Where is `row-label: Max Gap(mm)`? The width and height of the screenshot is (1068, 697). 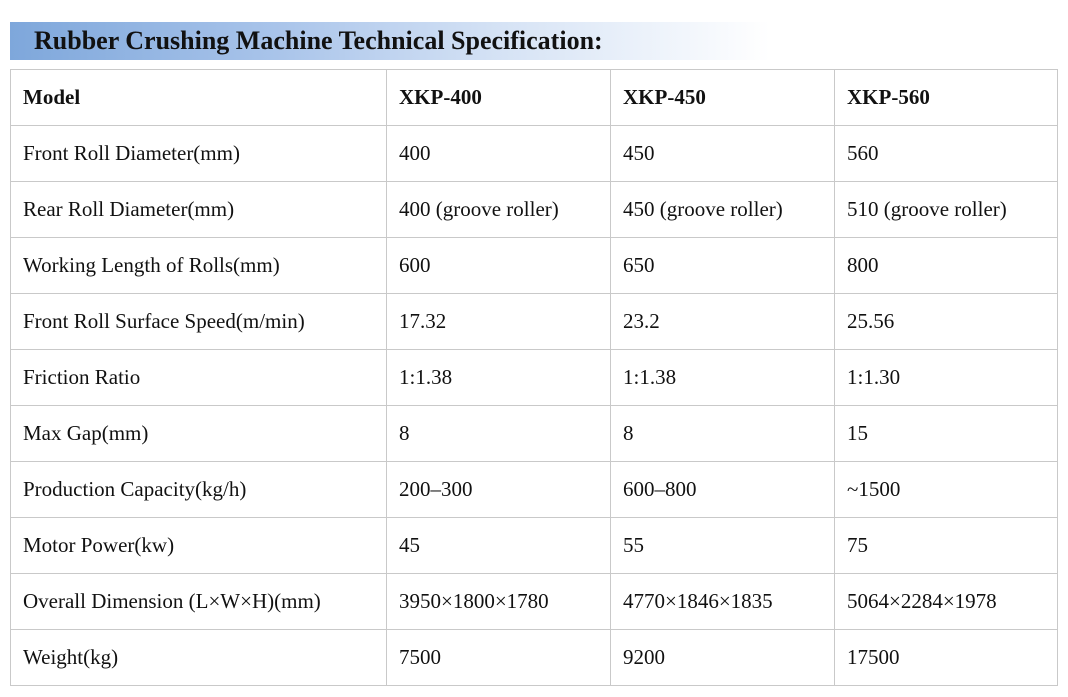 row-label: Max Gap(mm) is located at coordinates (198, 433).